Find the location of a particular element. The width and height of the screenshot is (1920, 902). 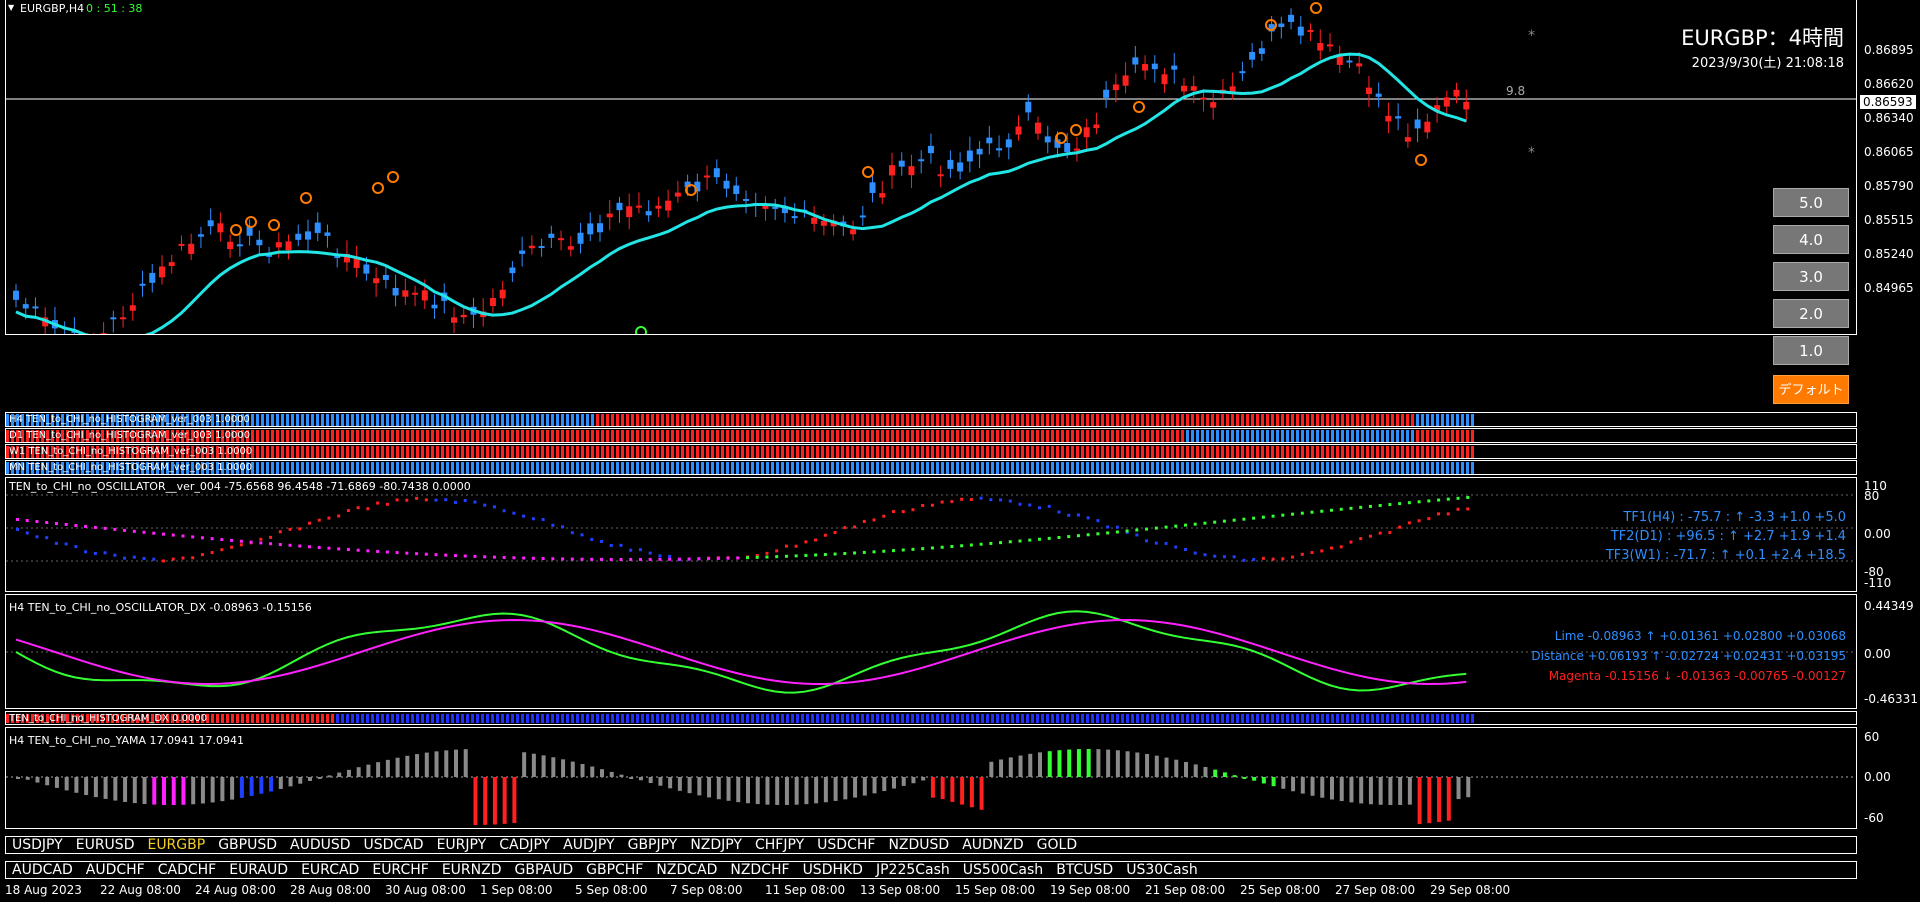

symbol-eurjpy: EURJPY is located at coordinates (461, 845).